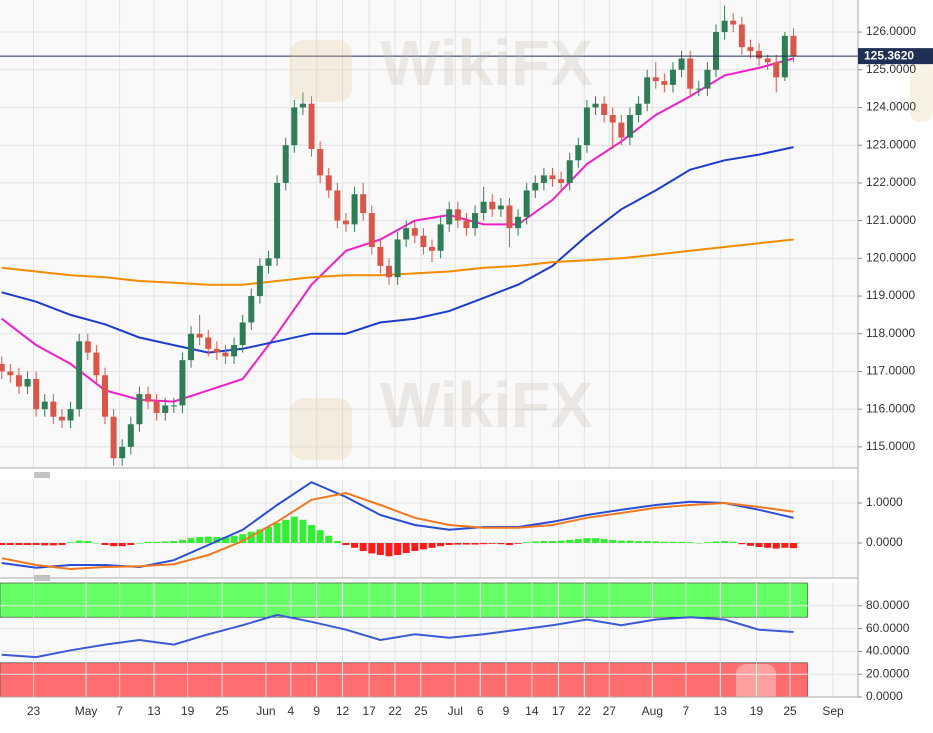 This screenshot has width=933, height=733. Describe the element at coordinates (397, 636) in the screenshot. I see `line-series` at that location.